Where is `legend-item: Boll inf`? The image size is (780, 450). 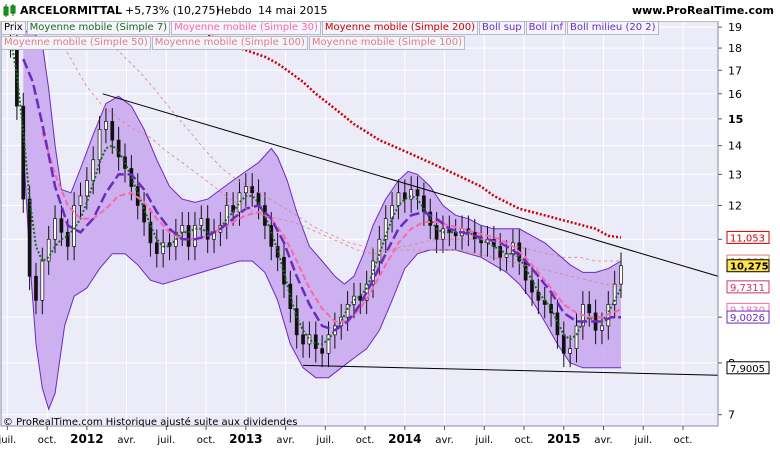 legend-item: Boll inf is located at coordinates (545, 28).